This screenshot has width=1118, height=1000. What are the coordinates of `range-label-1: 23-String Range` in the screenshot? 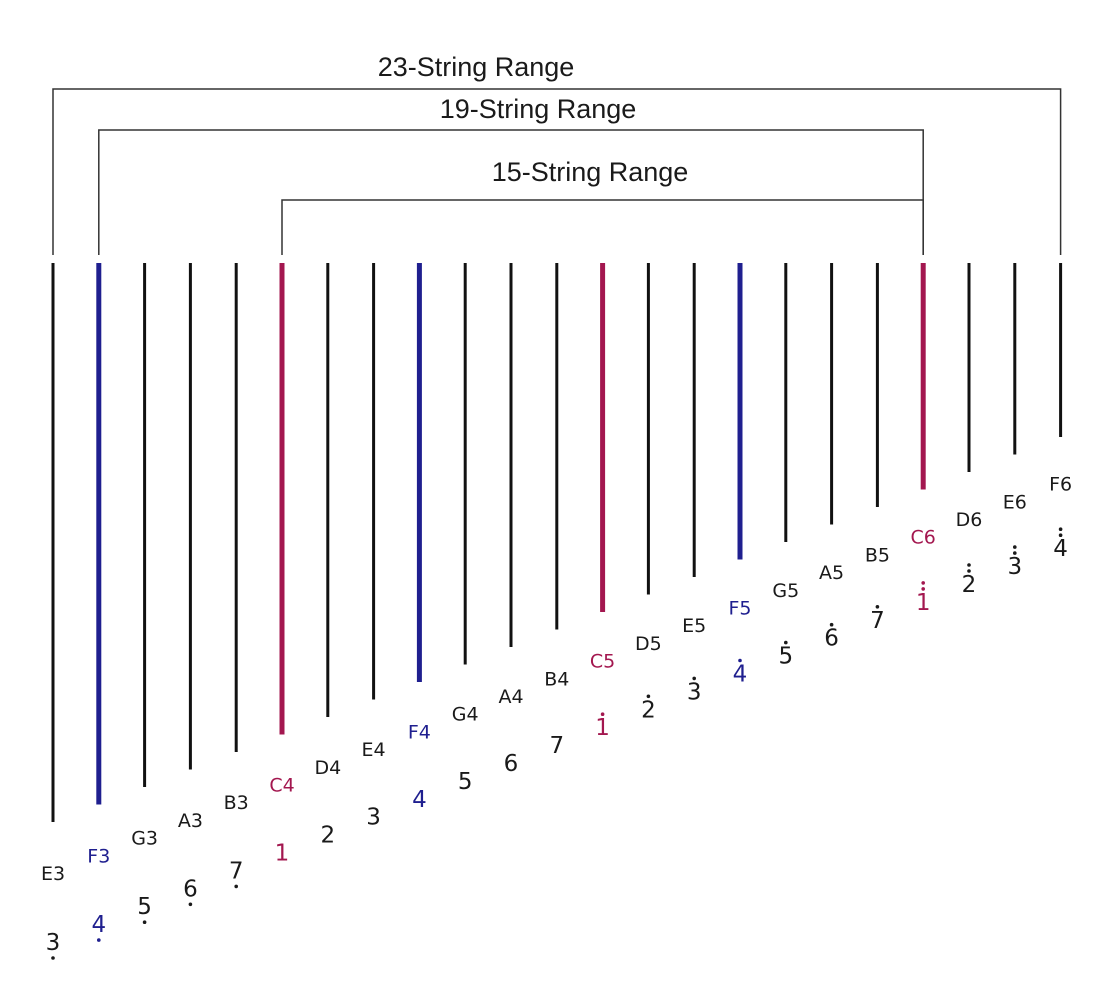 It's located at (476, 67).